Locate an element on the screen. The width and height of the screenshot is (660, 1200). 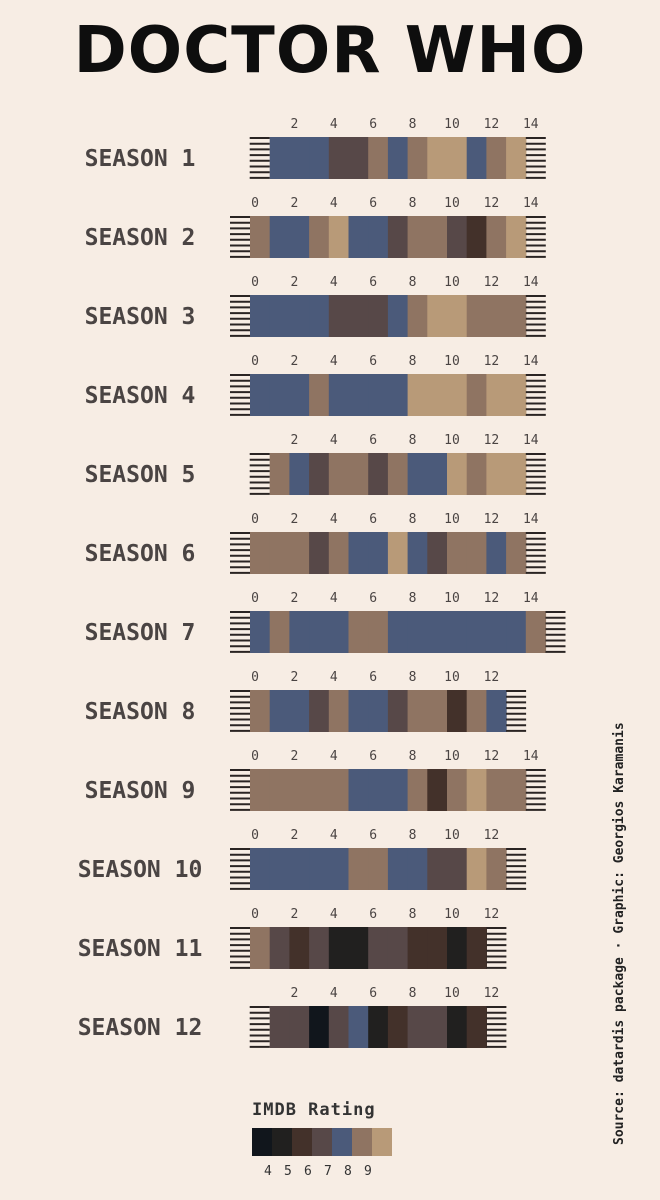
tick-label: 0 is located at coordinates (255, 598).